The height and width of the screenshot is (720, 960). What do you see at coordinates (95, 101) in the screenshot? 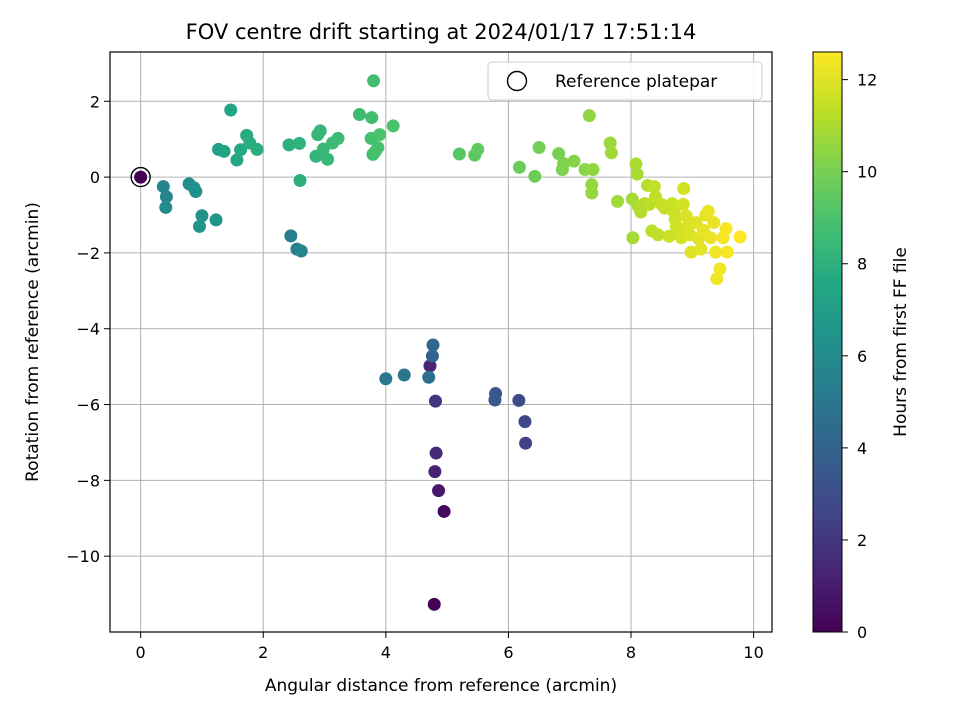
I see `y-tick-label: 2` at bounding box center [95, 101].